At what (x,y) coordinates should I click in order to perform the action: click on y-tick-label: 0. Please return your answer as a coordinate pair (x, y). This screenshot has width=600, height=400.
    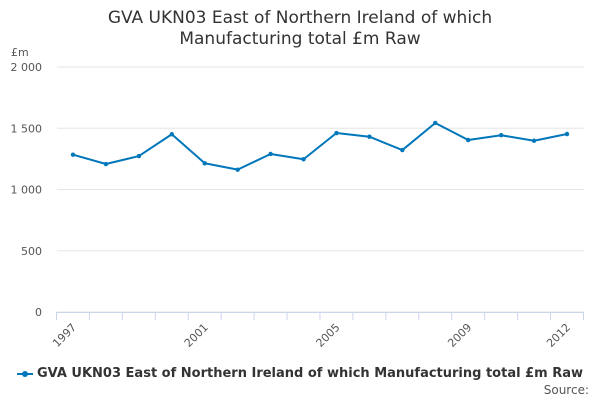
    Looking at the image, I should click on (38, 312).